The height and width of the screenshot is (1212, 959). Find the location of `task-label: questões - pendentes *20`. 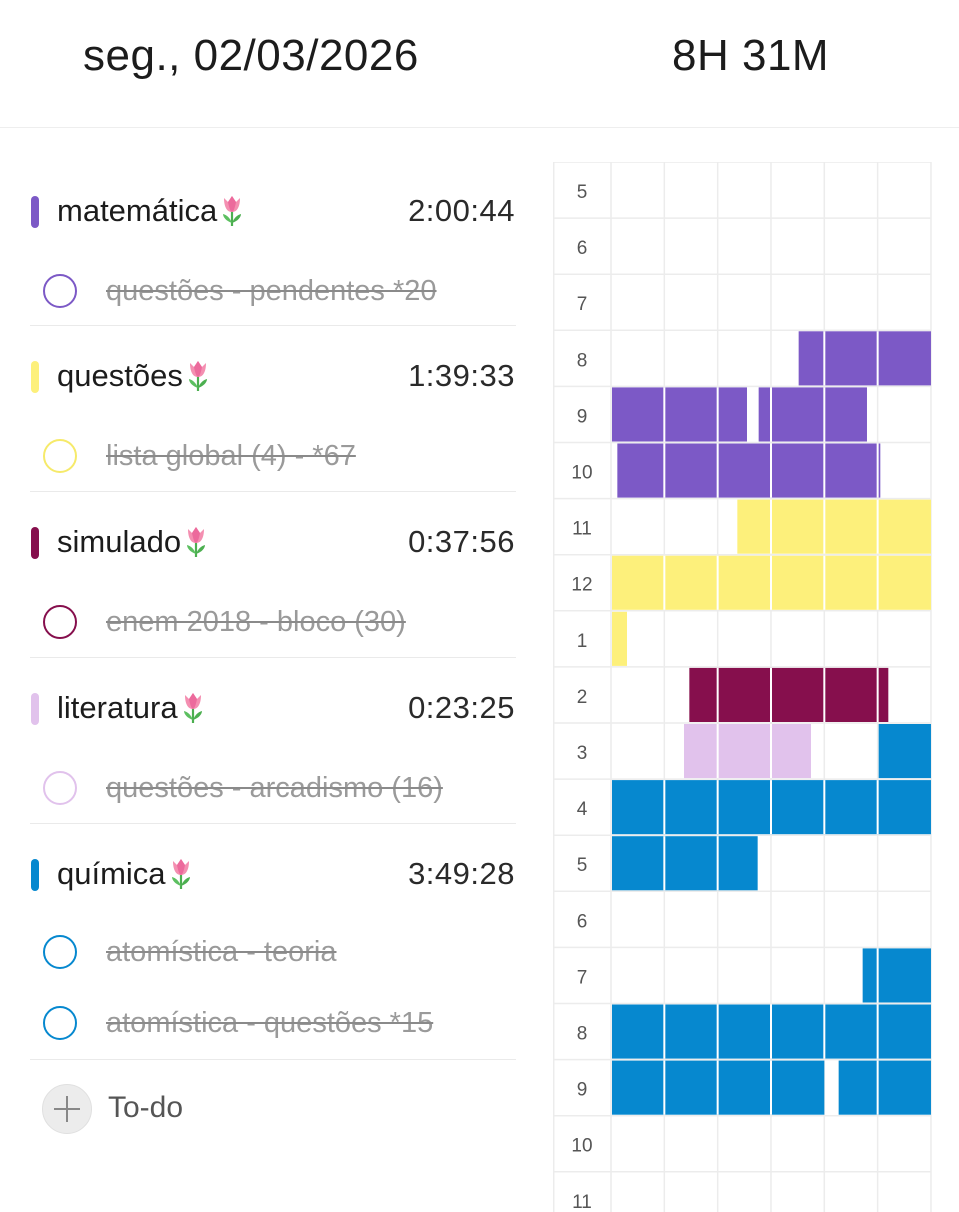

task-label: questões - pendentes *20 is located at coordinates (271, 291).